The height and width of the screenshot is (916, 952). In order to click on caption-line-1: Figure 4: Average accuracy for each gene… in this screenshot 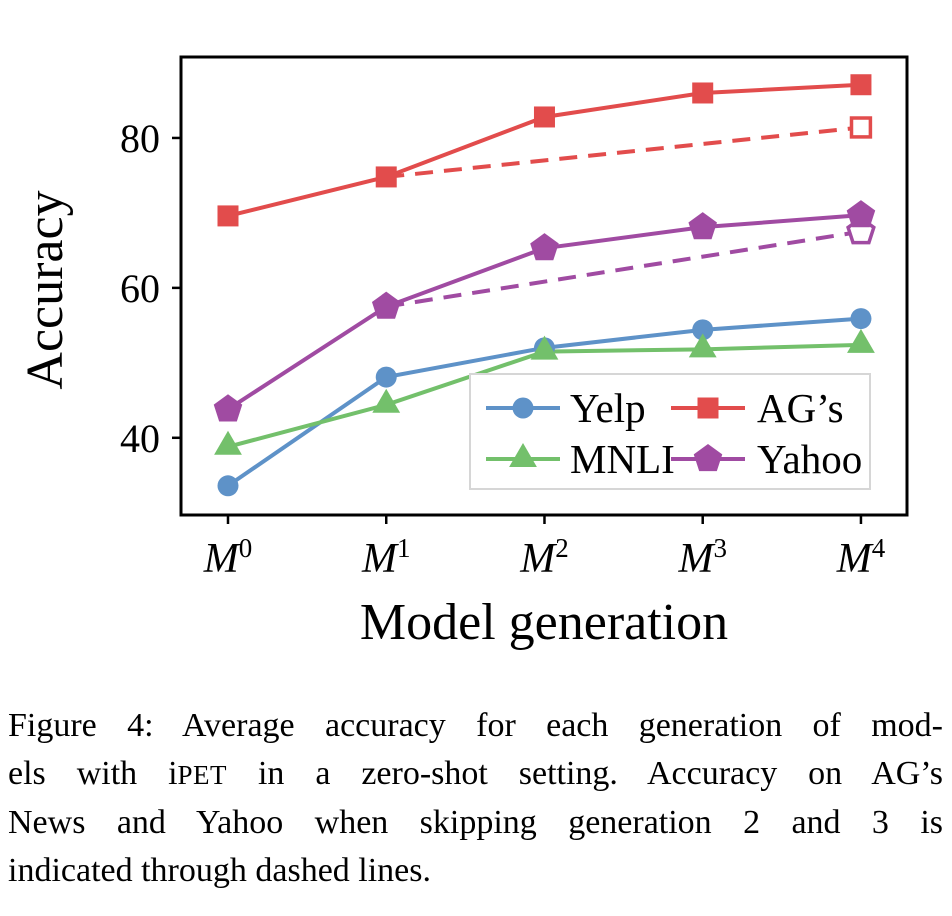, I will do `click(475, 725)`.